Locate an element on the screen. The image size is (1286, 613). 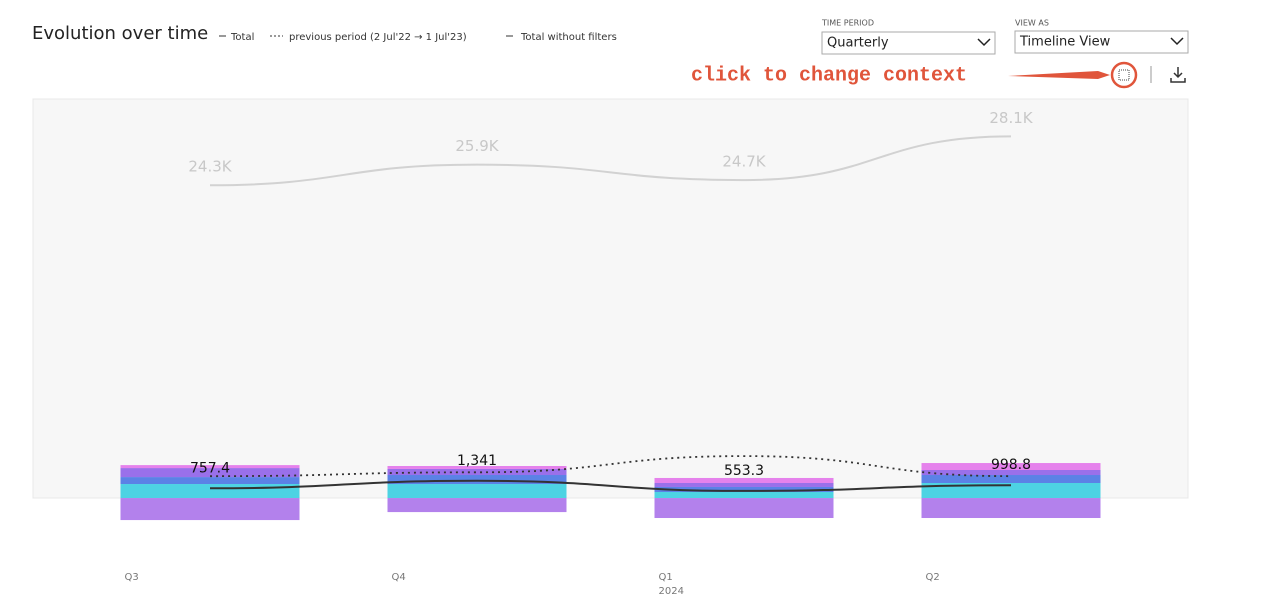
legend-label: Total is located at coordinates (242, 37).